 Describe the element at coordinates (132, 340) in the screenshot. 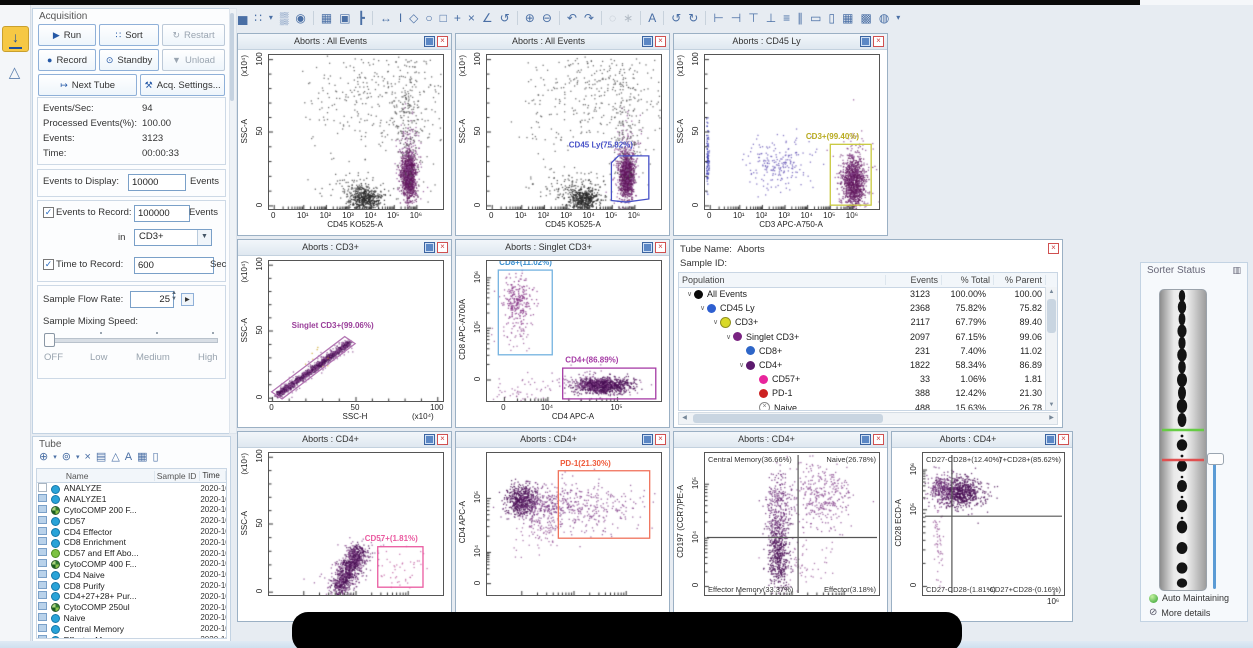

I see `mixing-speed-slider-track` at that location.